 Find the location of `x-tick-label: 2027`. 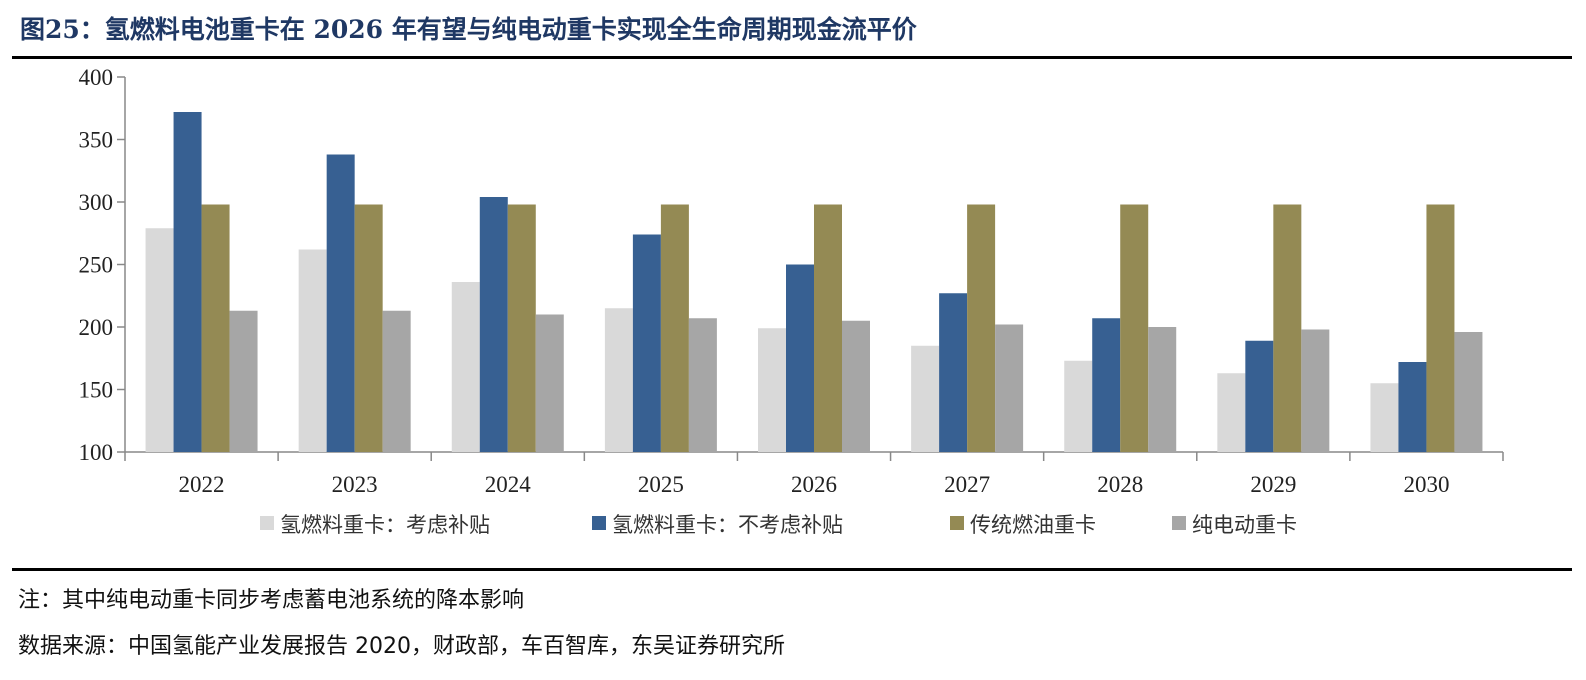

x-tick-label: 2027 is located at coordinates (967, 484).